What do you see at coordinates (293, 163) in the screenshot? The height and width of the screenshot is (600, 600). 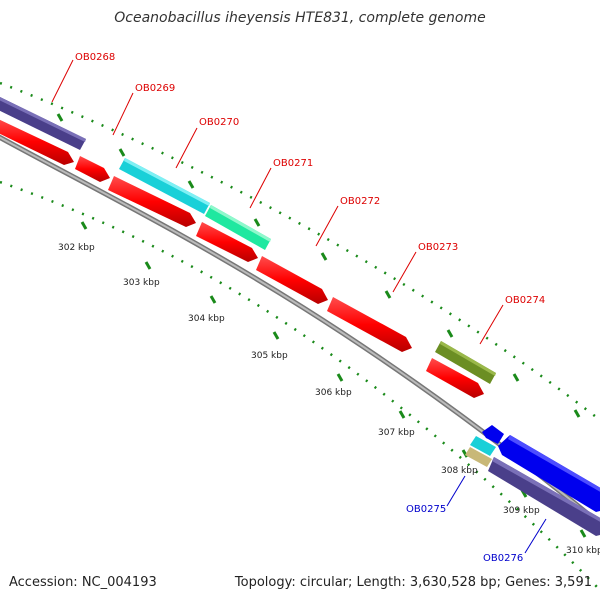 I see `gene-label-ob0271: OB0271` at bounding box center [293, 163].